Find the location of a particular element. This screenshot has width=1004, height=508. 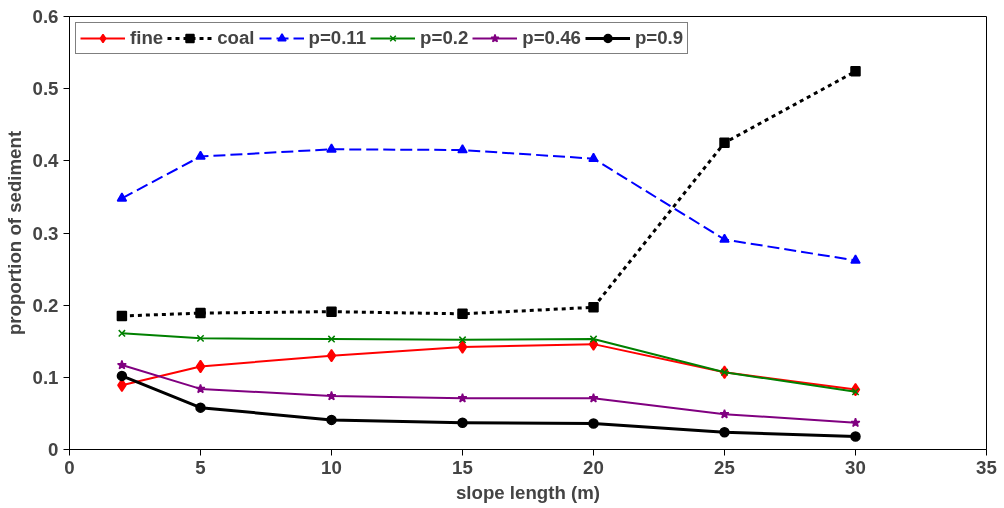

legend-label: p=0.46 is located at coordinates (551, 38).